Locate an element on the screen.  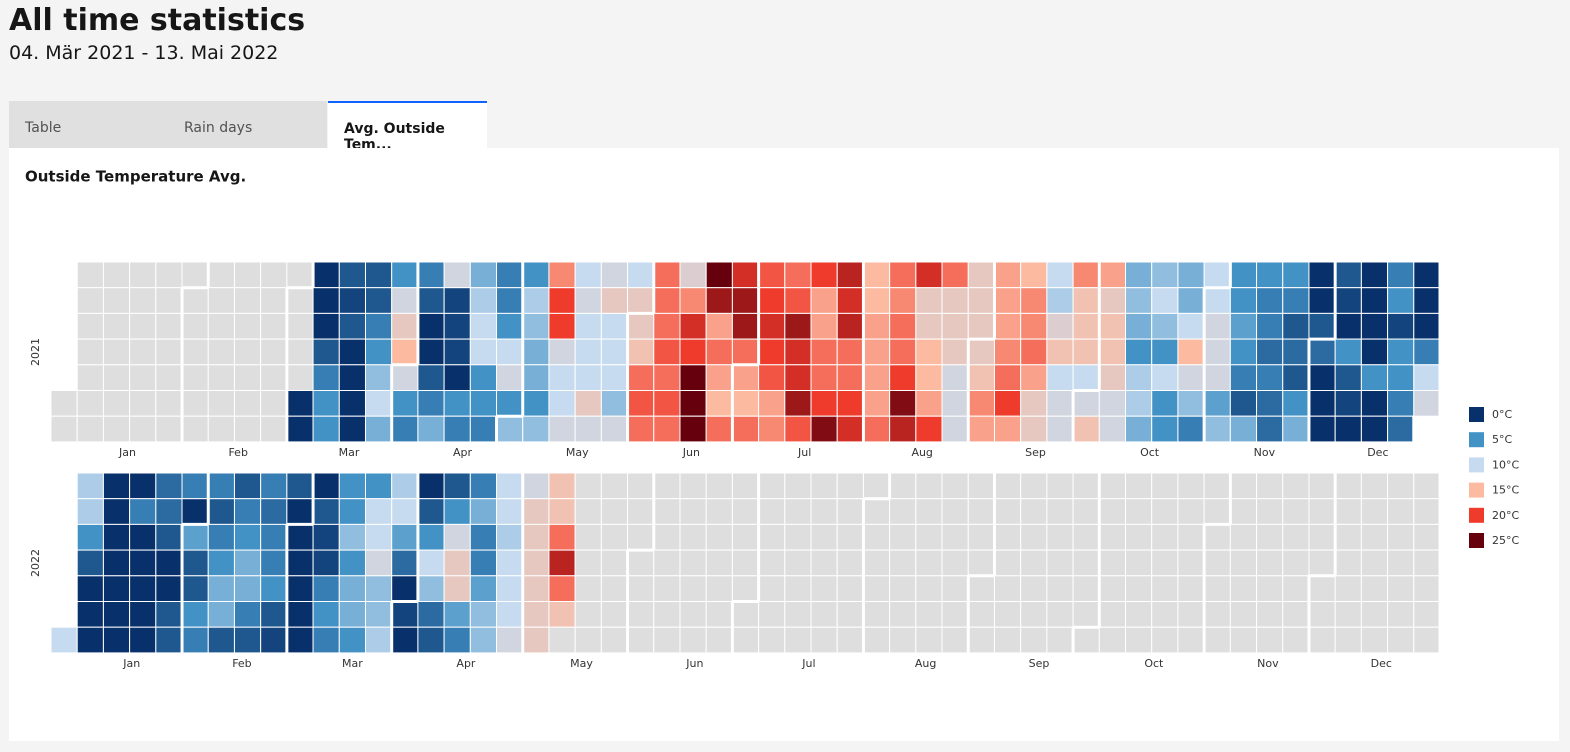
legend-swatch is located at coordinates (1476, 515).